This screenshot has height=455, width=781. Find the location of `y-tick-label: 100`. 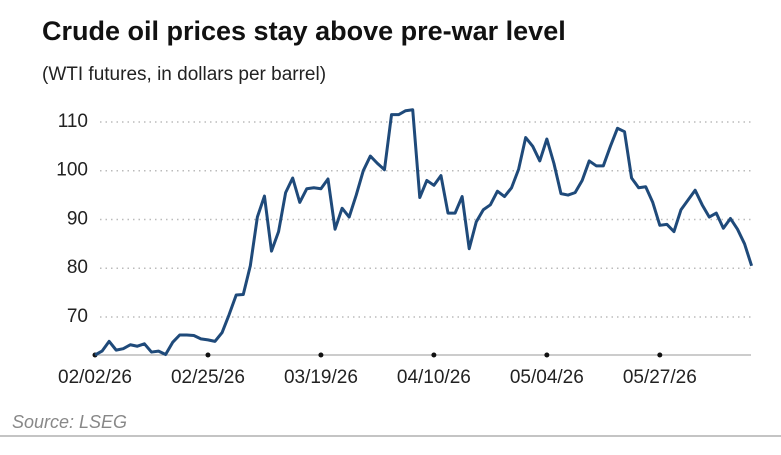

y-tick-label: 100 is located at coordinates (72, 170).